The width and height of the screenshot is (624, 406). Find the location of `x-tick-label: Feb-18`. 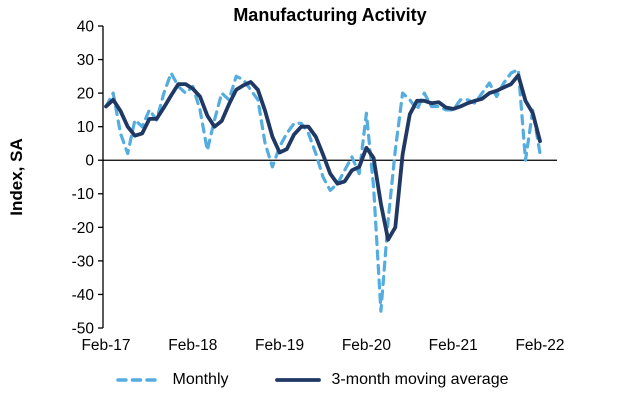

x-tick-label: Feb-18 is located at coordinates (192, 345).